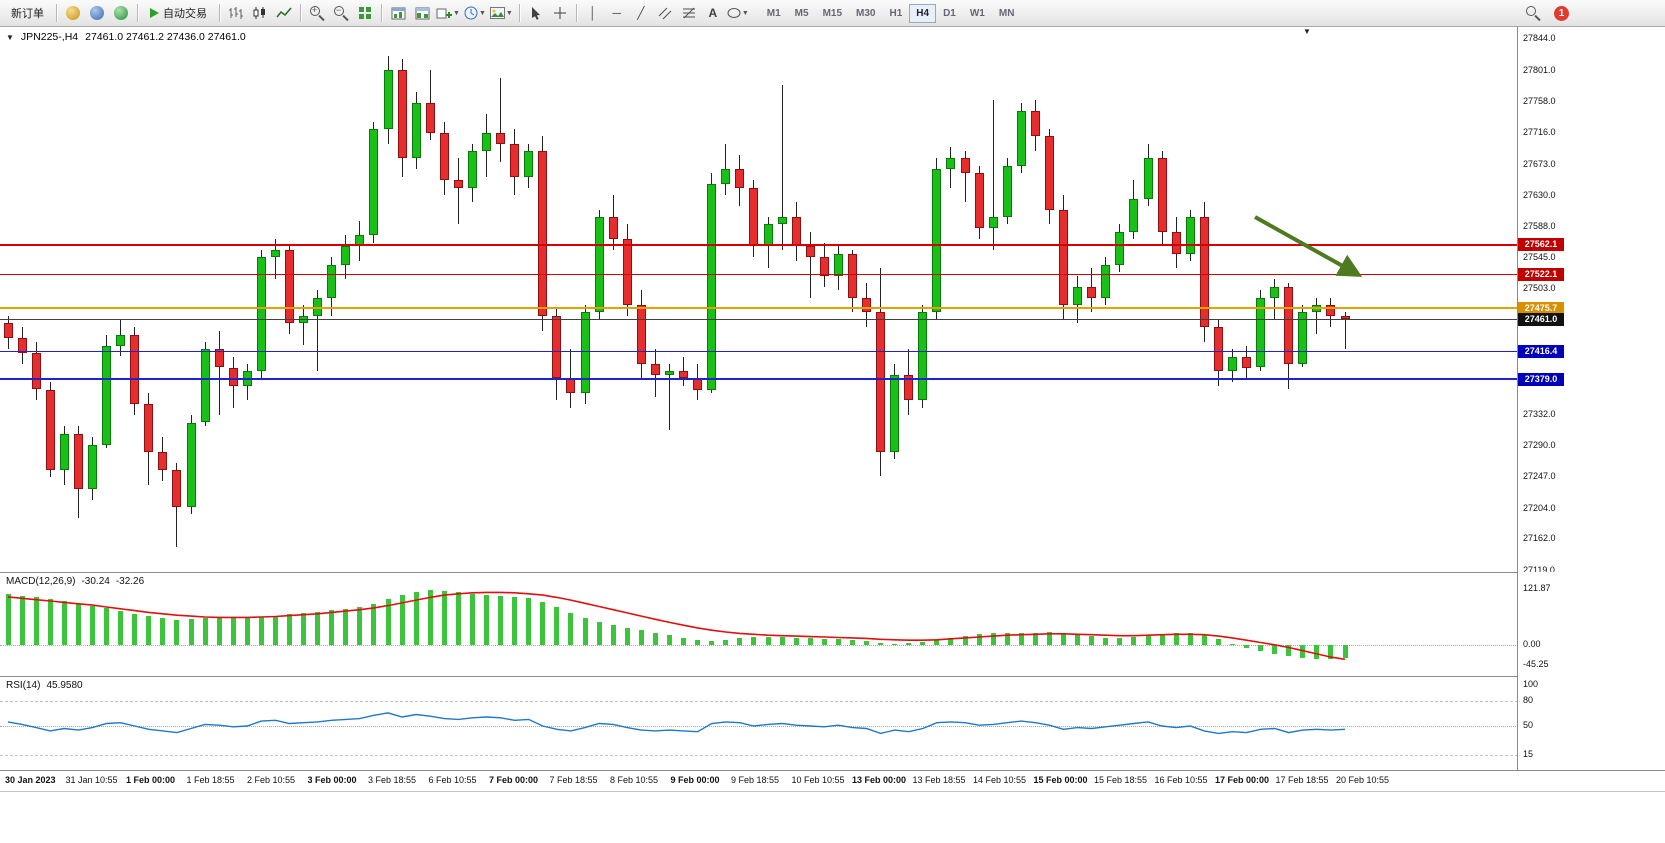  I want to click on rsi-line-layer, so click(676, 723).